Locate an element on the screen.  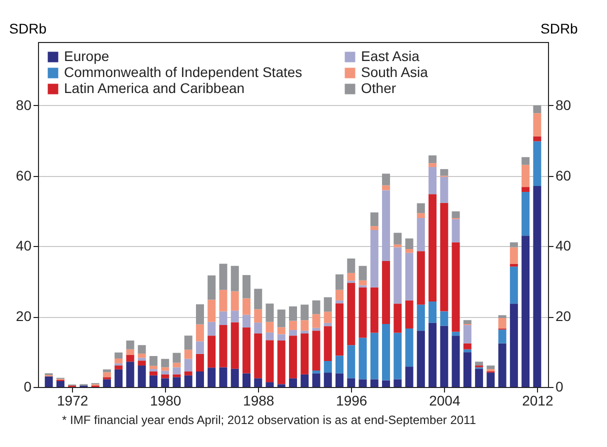
y-tick-label: 60 is located at coordinates (24, 175).